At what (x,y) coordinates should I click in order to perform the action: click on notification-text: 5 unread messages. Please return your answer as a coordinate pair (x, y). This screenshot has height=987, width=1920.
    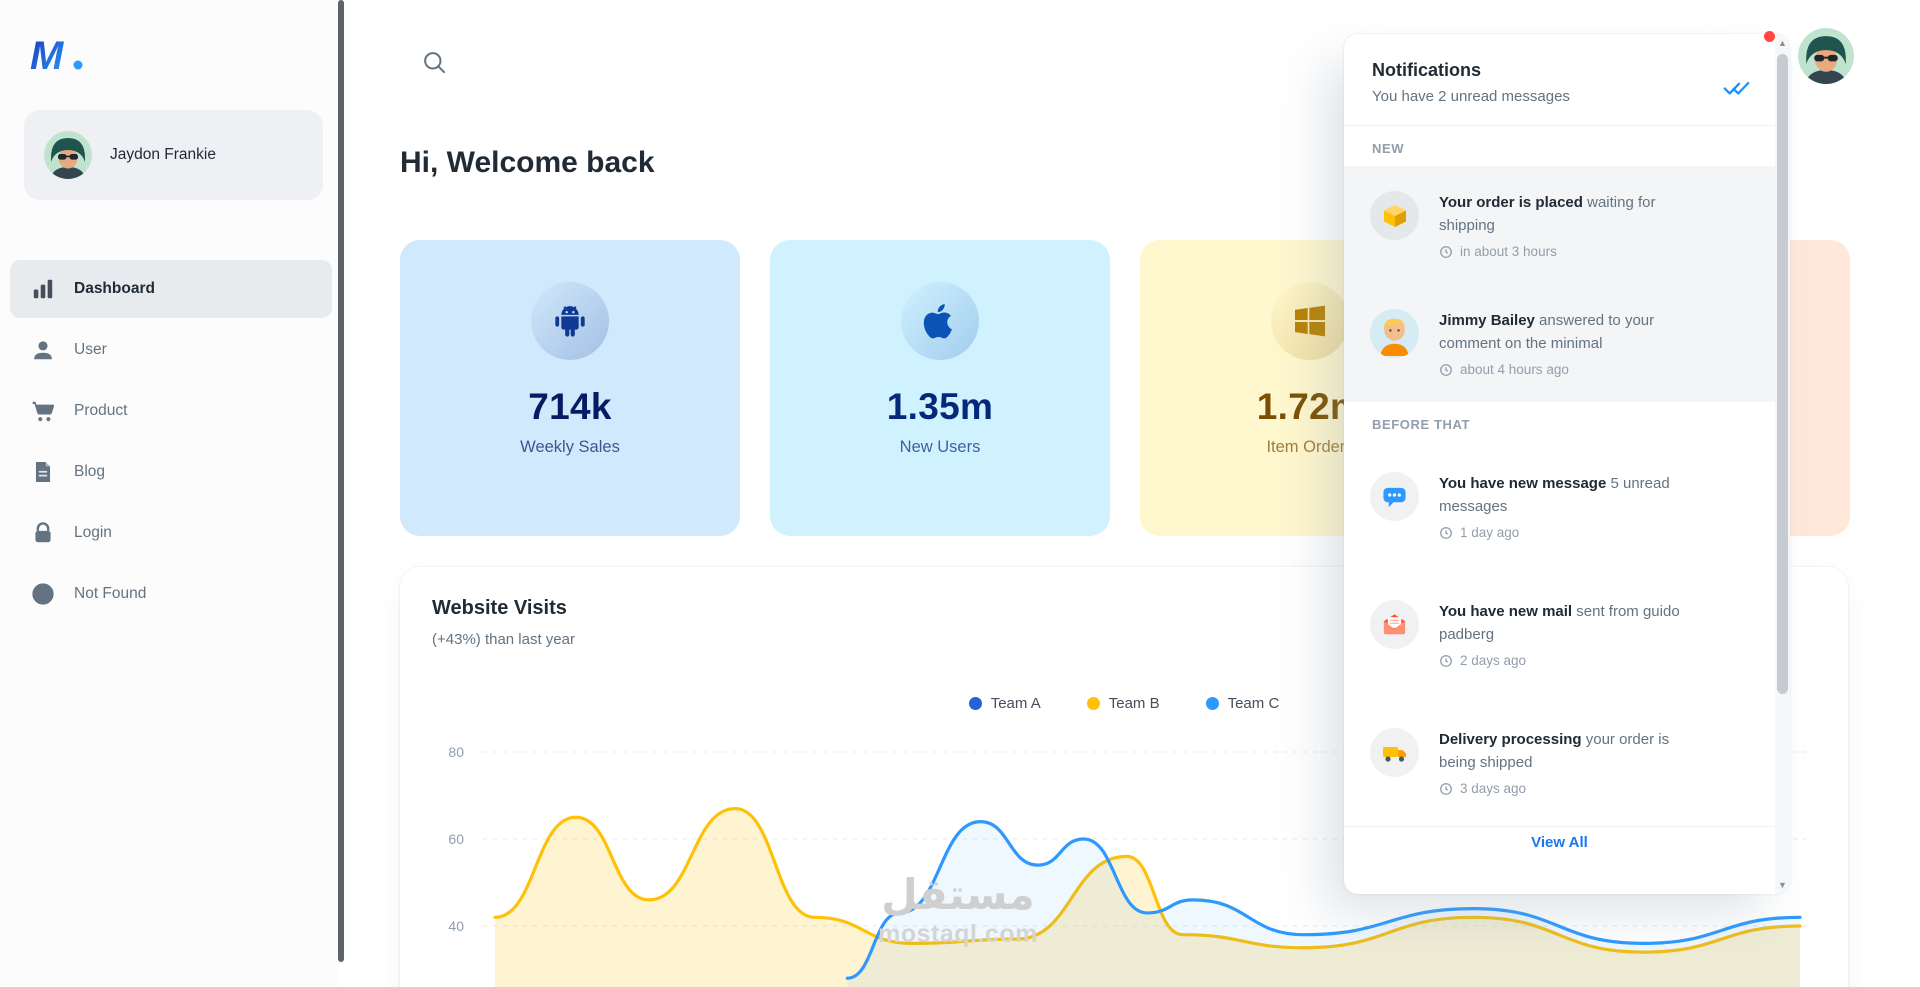
    Looking at the image, I should click on (1554, 495).